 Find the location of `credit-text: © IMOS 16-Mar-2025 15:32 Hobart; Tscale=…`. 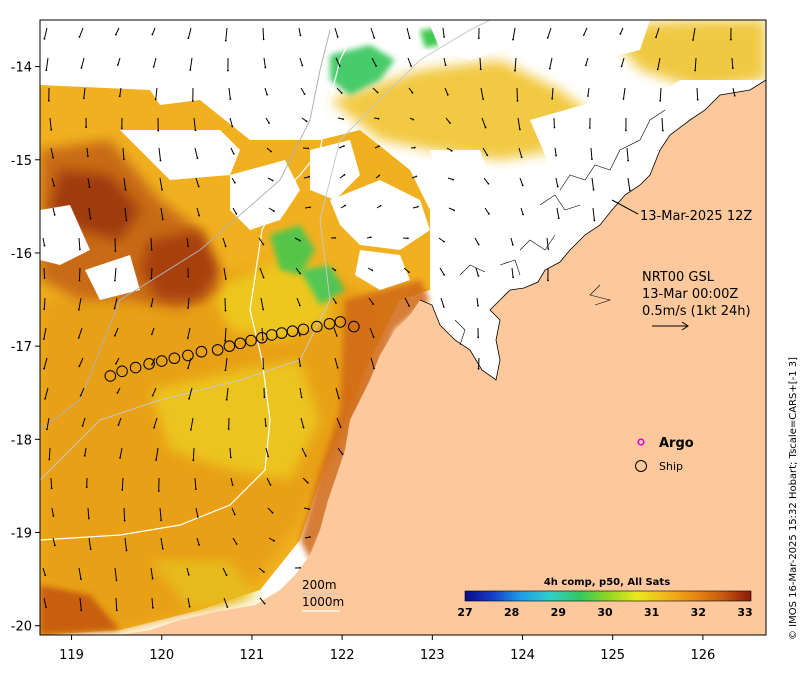

credit-text: © IMOS 16-Mar-2025 15:32 Hobart; Tscale=… is located at coordinates (793, 498).